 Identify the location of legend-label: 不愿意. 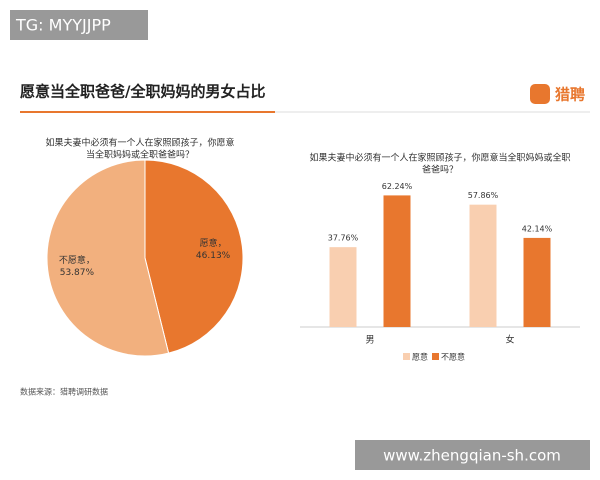
(453, 357).